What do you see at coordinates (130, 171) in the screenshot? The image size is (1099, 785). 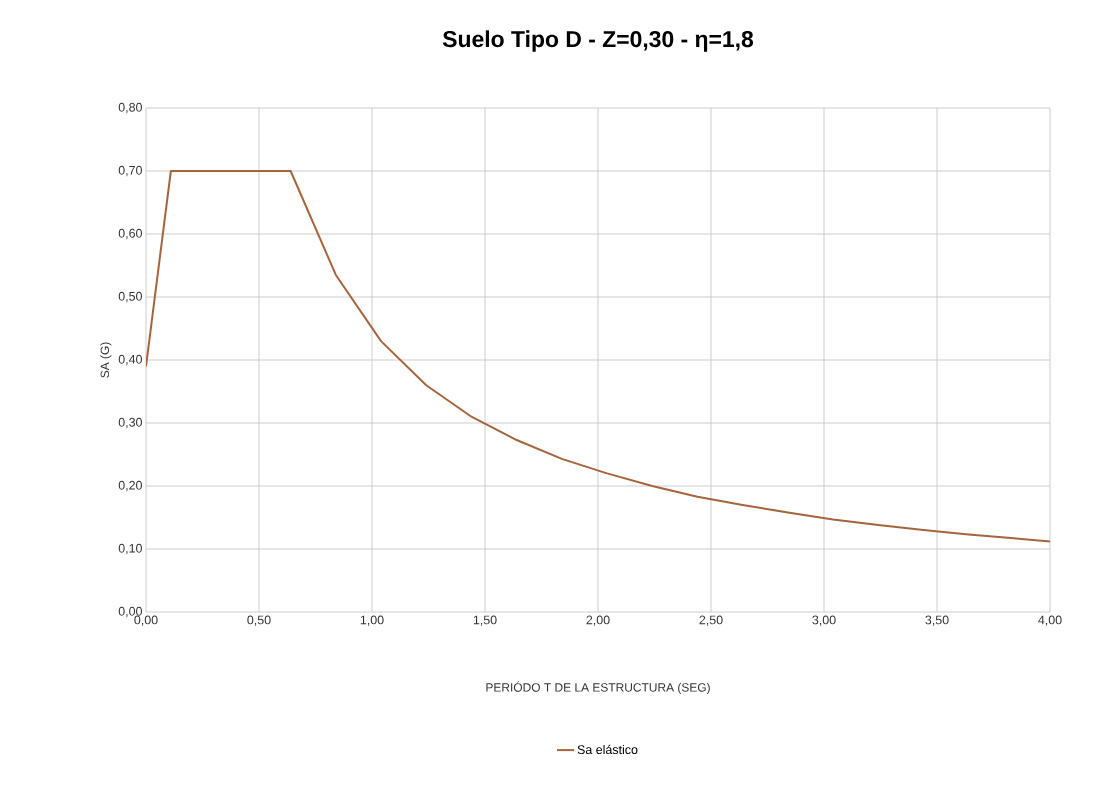 I see `y-tick-label: 0,70` at bounding box center [130, 171].